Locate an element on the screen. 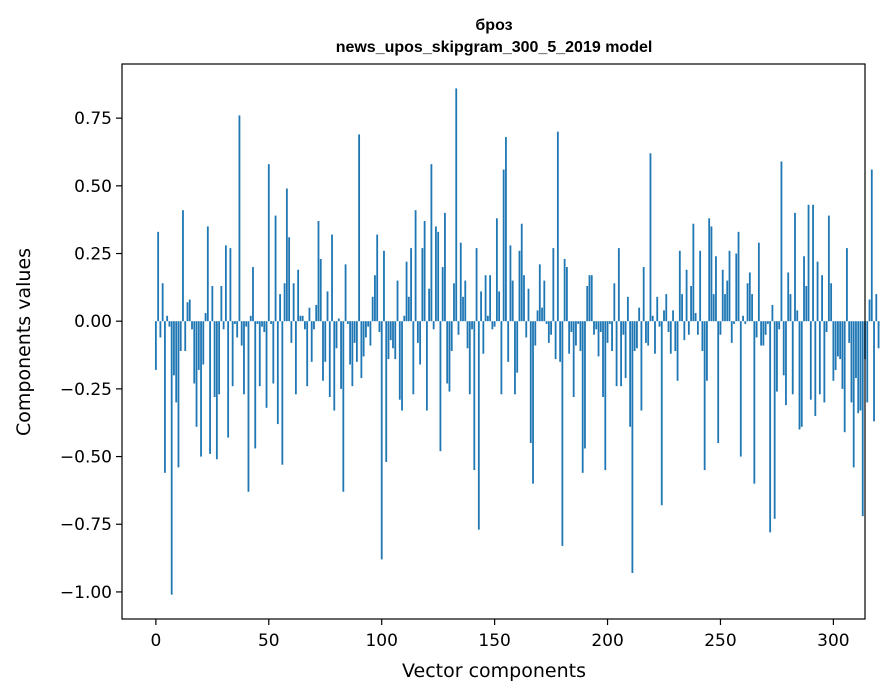 This screenshot has width=880, height=696. y-axis-ticks: −1.00 −0.75 −0.50 −0.25 0.00 0.25 0.50 0.75 is located at coordinates (91, 356).